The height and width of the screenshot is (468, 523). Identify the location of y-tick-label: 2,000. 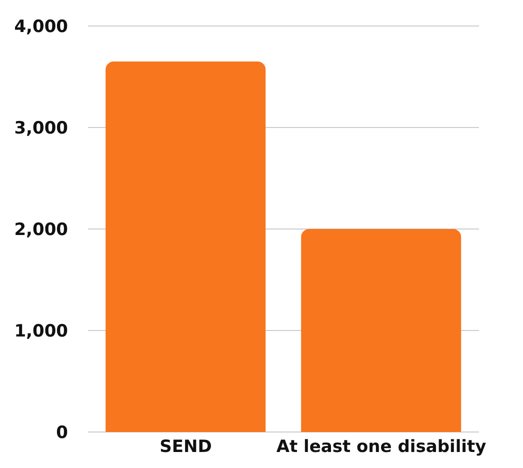
(41, 230).